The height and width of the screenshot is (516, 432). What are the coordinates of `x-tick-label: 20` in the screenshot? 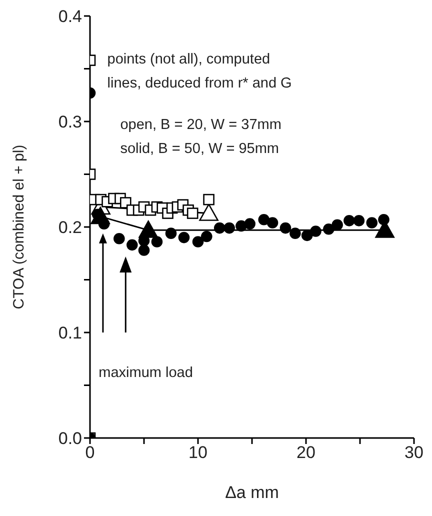 It's located at (306, 452).